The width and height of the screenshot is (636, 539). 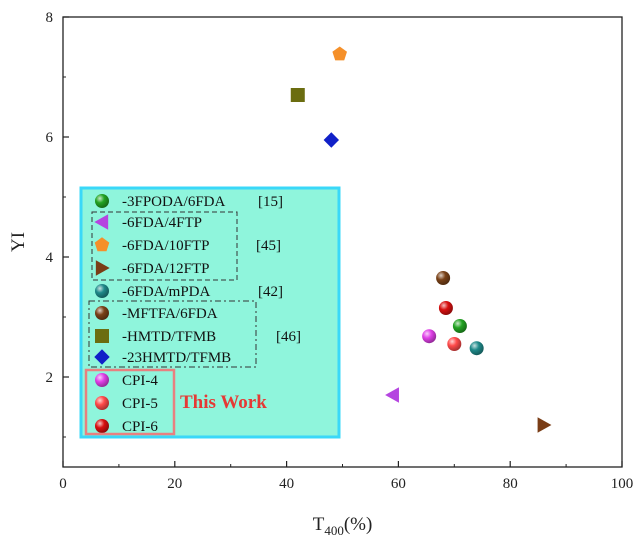 I want to click on reference-label: [15], so click(x=270, y=202).